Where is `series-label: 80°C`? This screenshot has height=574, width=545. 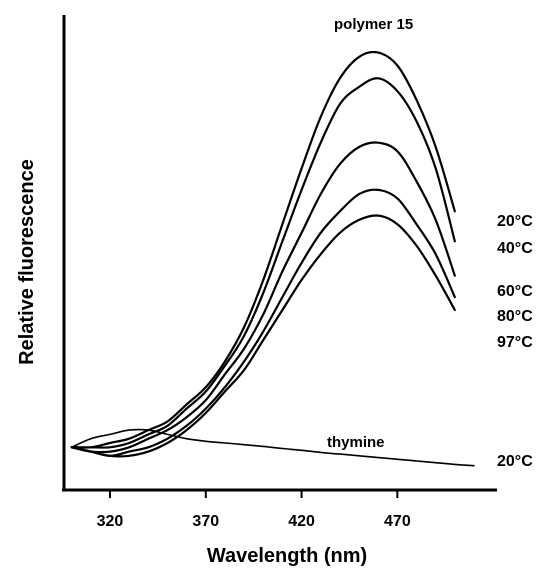
series-label: 80°C is located at coordinates (515, 316).